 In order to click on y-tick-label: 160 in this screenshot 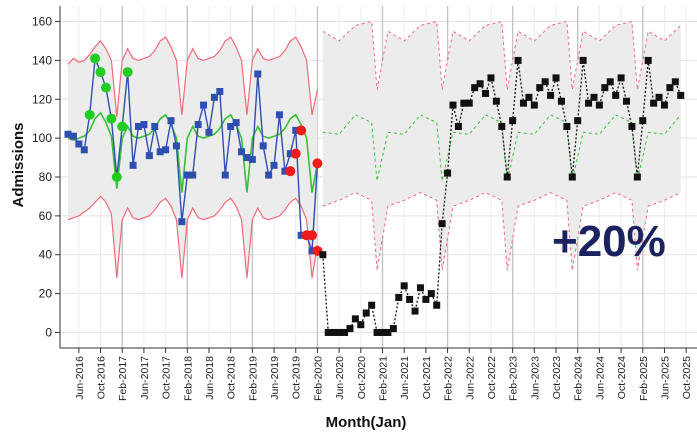, I will do `click(42, 22)`.